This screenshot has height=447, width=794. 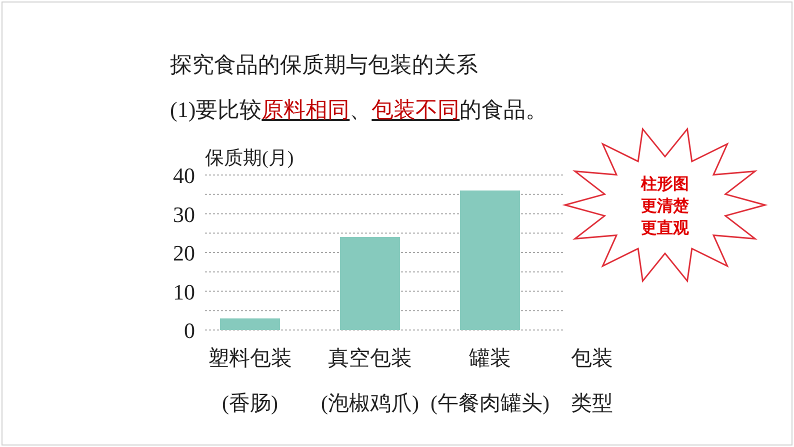 I want to click on ytick: 0, so click(x=189, y=330).